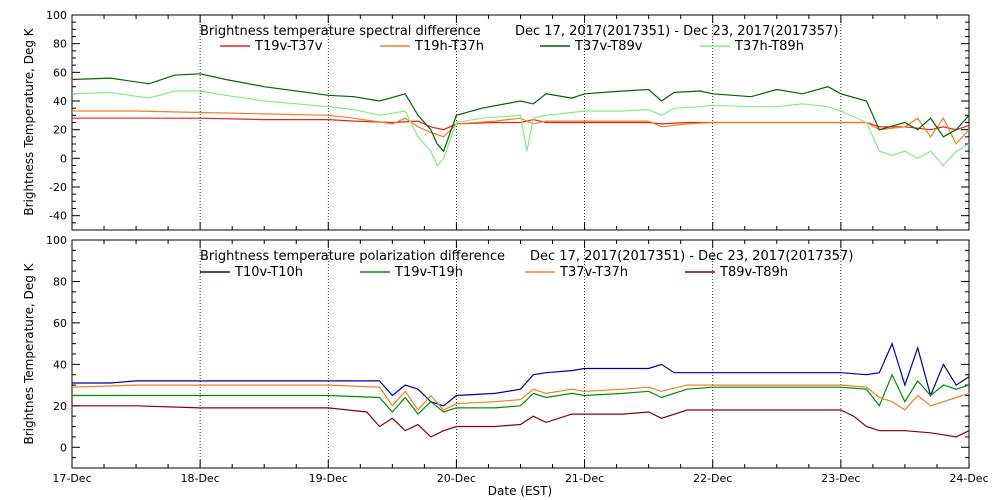 This screenshot has width=1000, height=500. I want to click on spectral-y-axis-title: Brightness Temperature, Deg K, so click(29, 121).